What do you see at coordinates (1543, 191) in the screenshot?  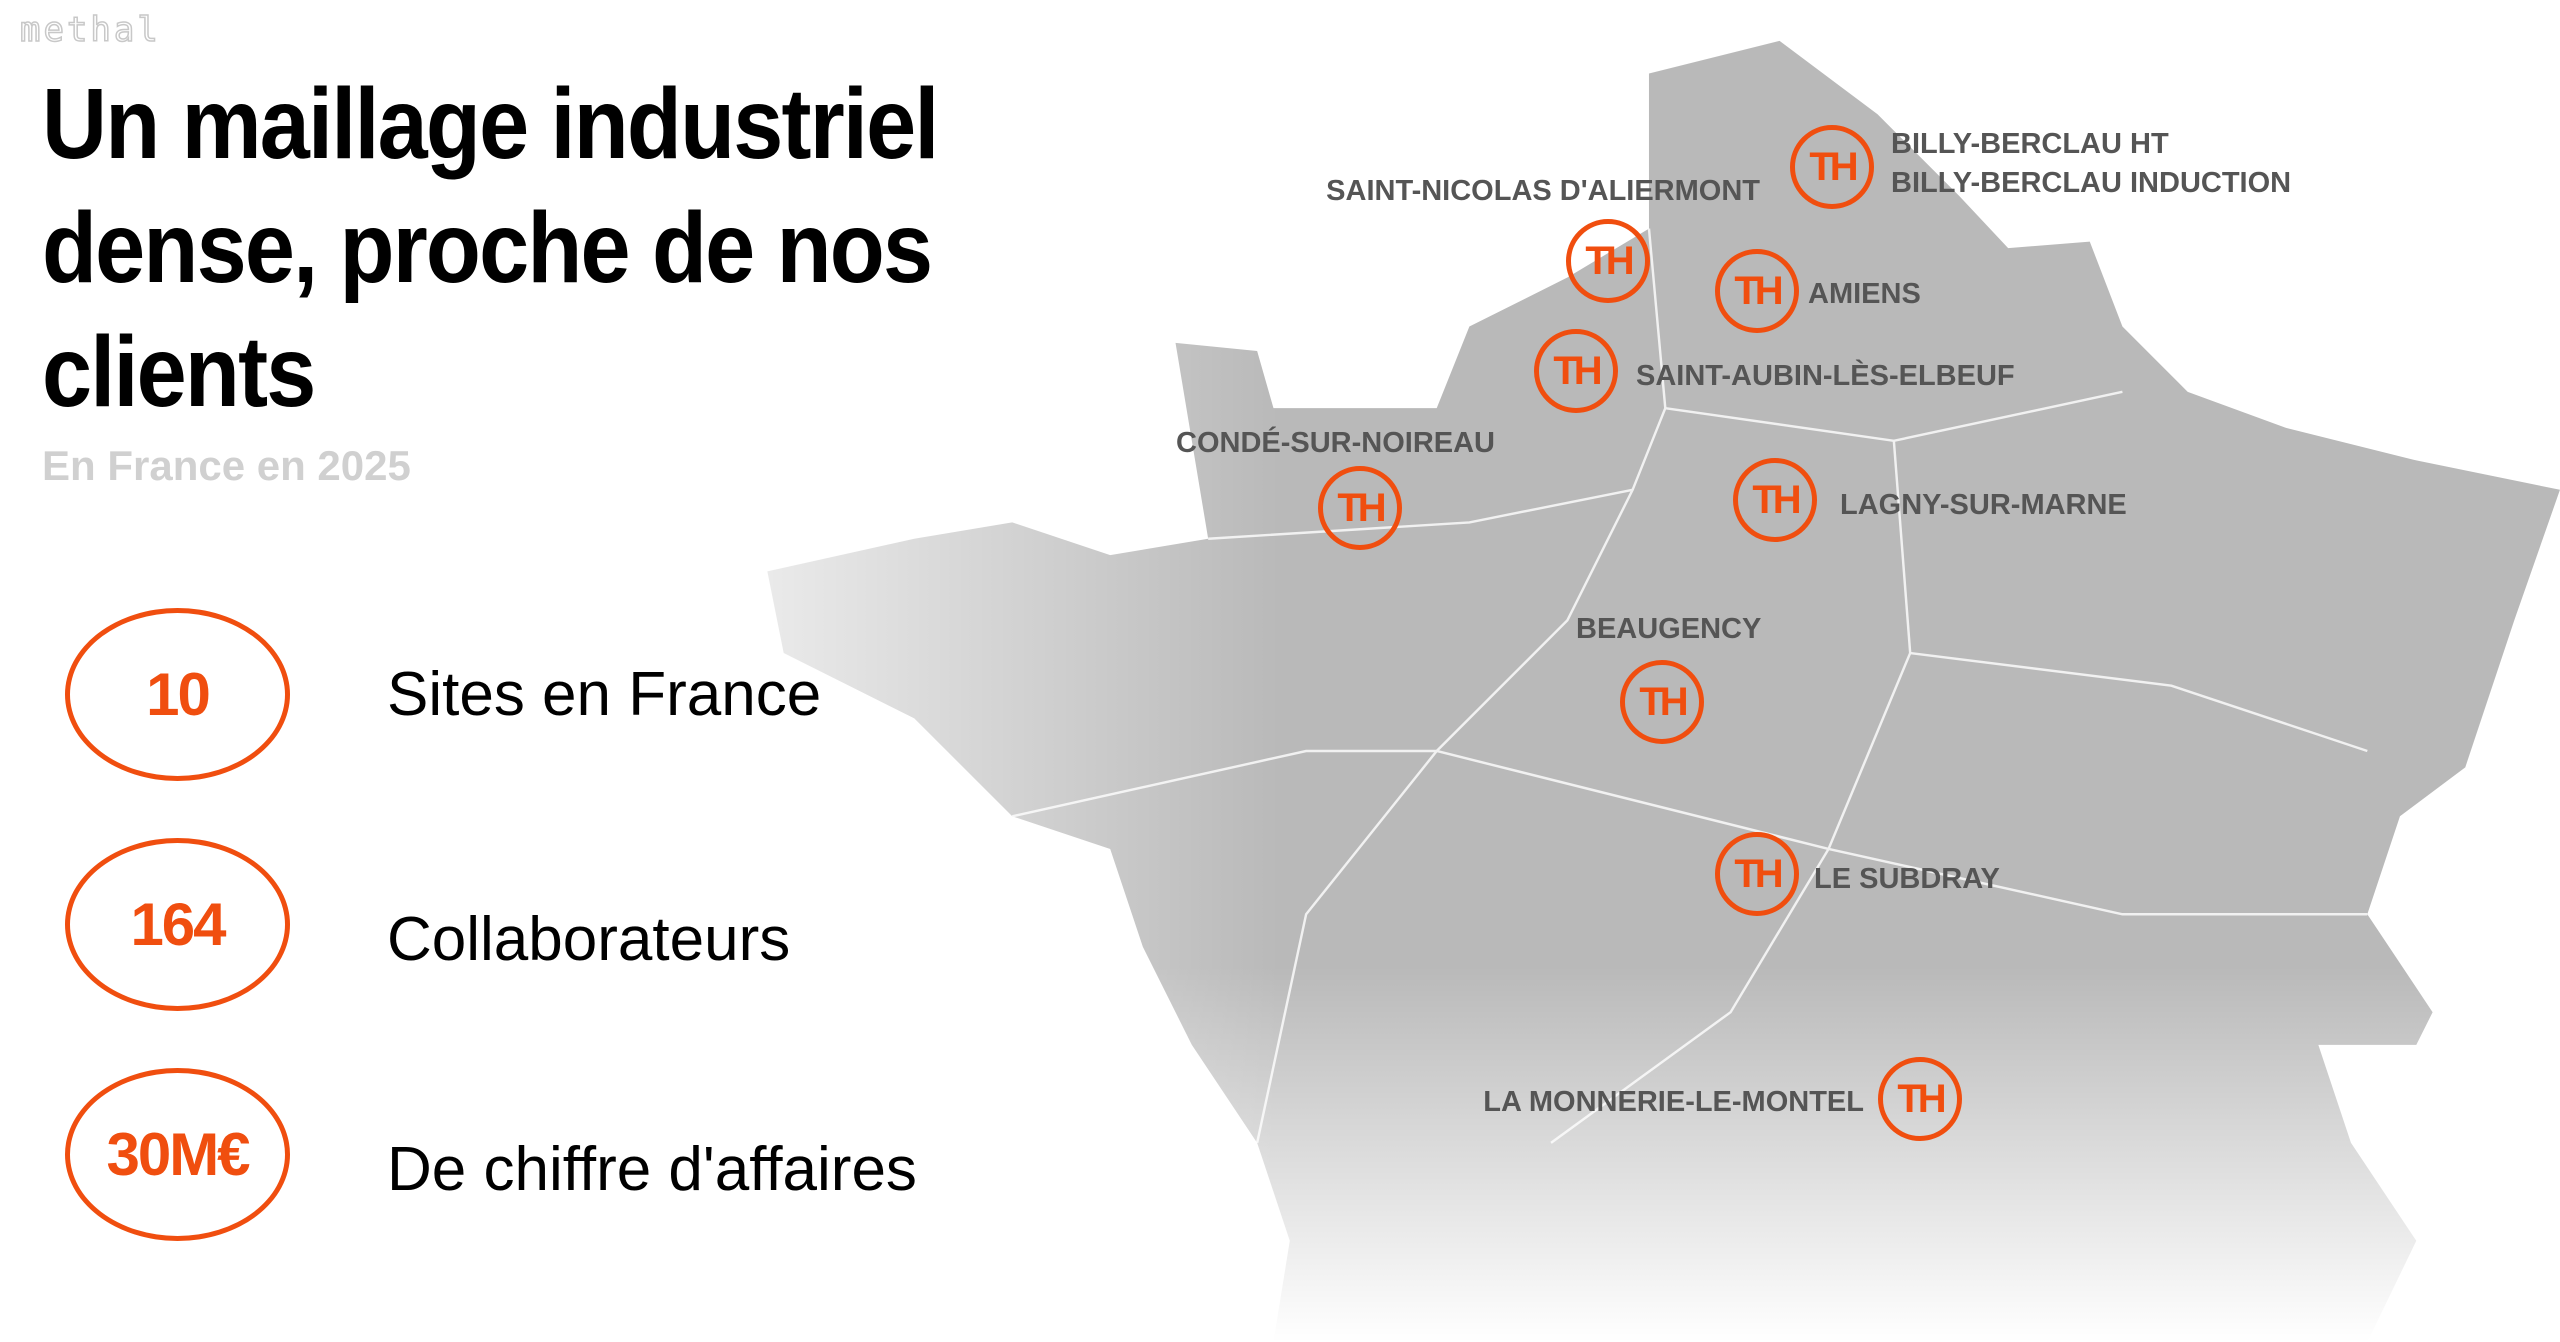 I see `site-label-saint-nicolas: SAINT-NICOLAS D'ALIERMONT` at bounding box center [1543, 191].